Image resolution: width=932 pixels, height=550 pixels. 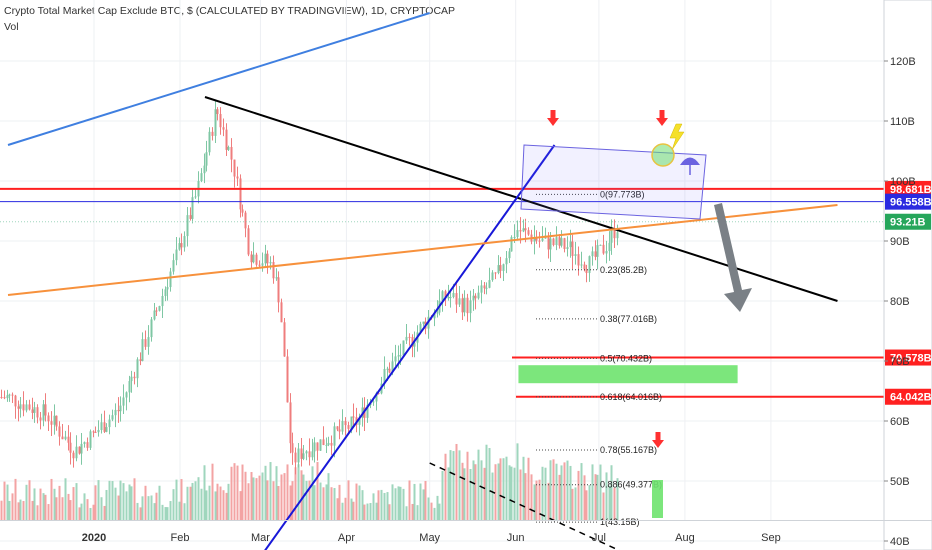 What do you see at coordinates (628, 374) in the screenshot?
I see `target-zone` at bounding box center [628, 374].